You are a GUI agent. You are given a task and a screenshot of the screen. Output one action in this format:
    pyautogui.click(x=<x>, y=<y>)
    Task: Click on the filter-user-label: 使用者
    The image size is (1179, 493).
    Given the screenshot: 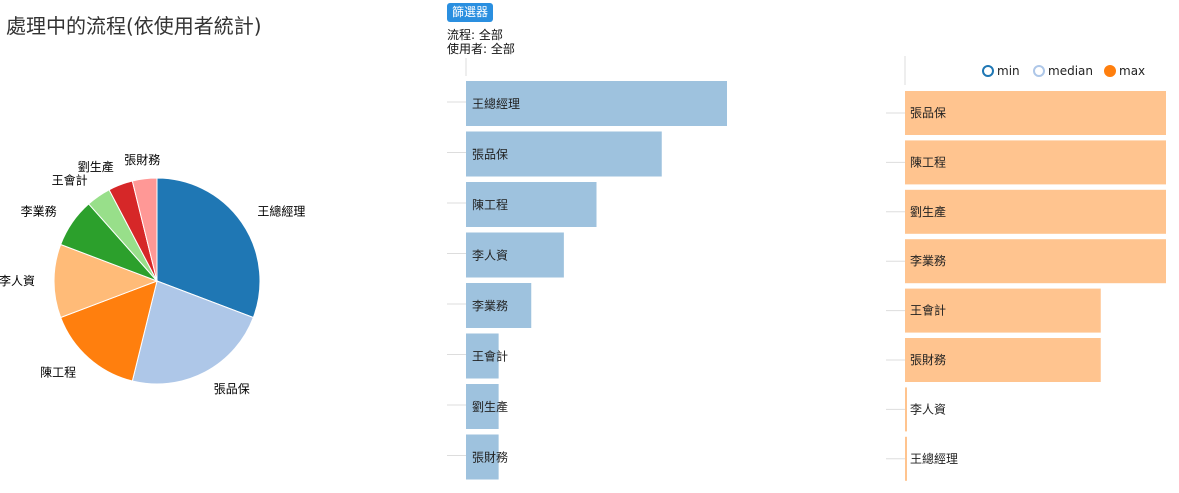 What is the action you would take?
    pyautogui.click(x=465, y=49)
    